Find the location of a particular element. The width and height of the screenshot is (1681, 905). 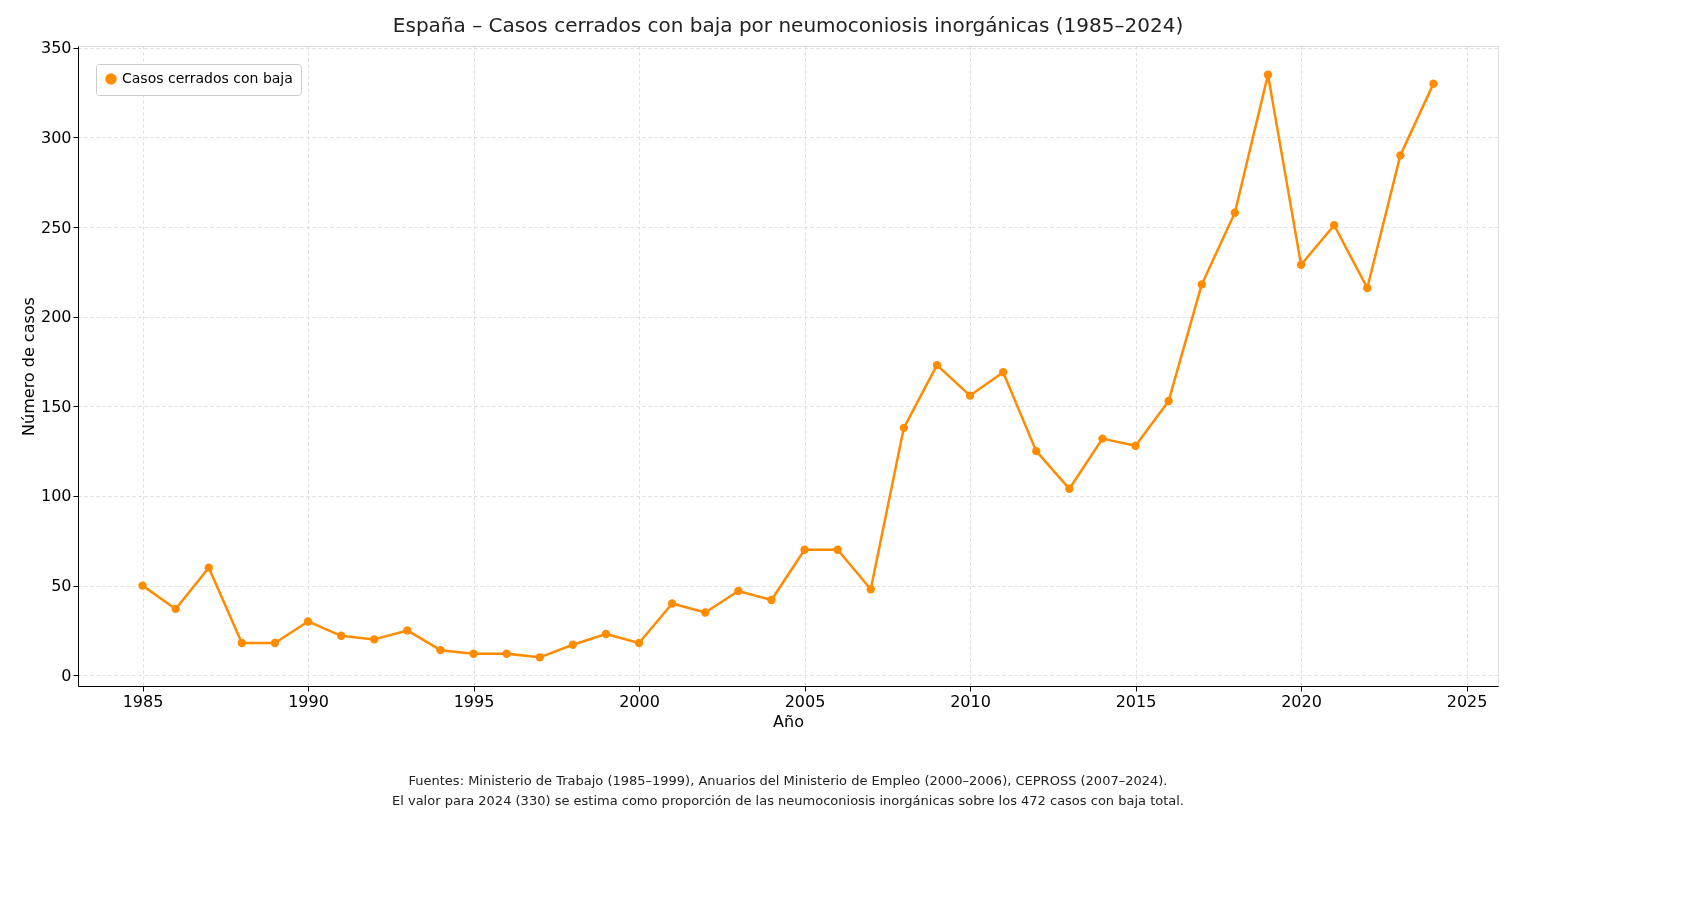

y-tick-label: 250 is located at coordinates (56, 227).